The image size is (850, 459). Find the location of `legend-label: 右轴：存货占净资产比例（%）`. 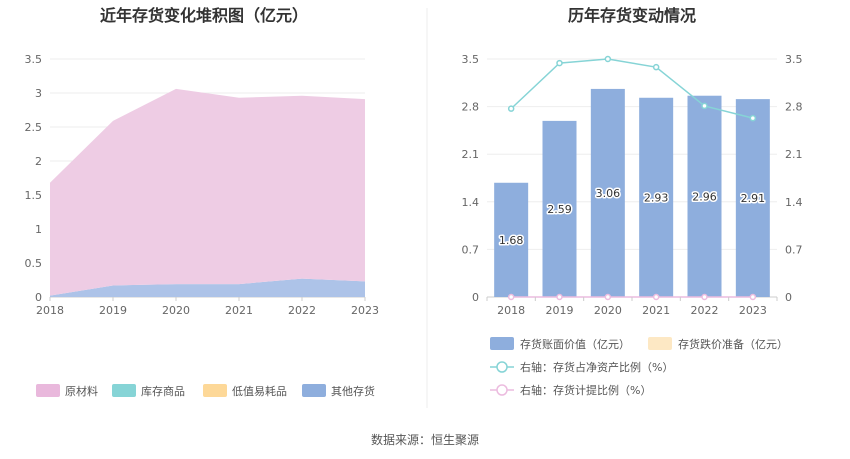

legend-label: 右轴：存货占净资产比例（%） is located at coordinates (596, 367).